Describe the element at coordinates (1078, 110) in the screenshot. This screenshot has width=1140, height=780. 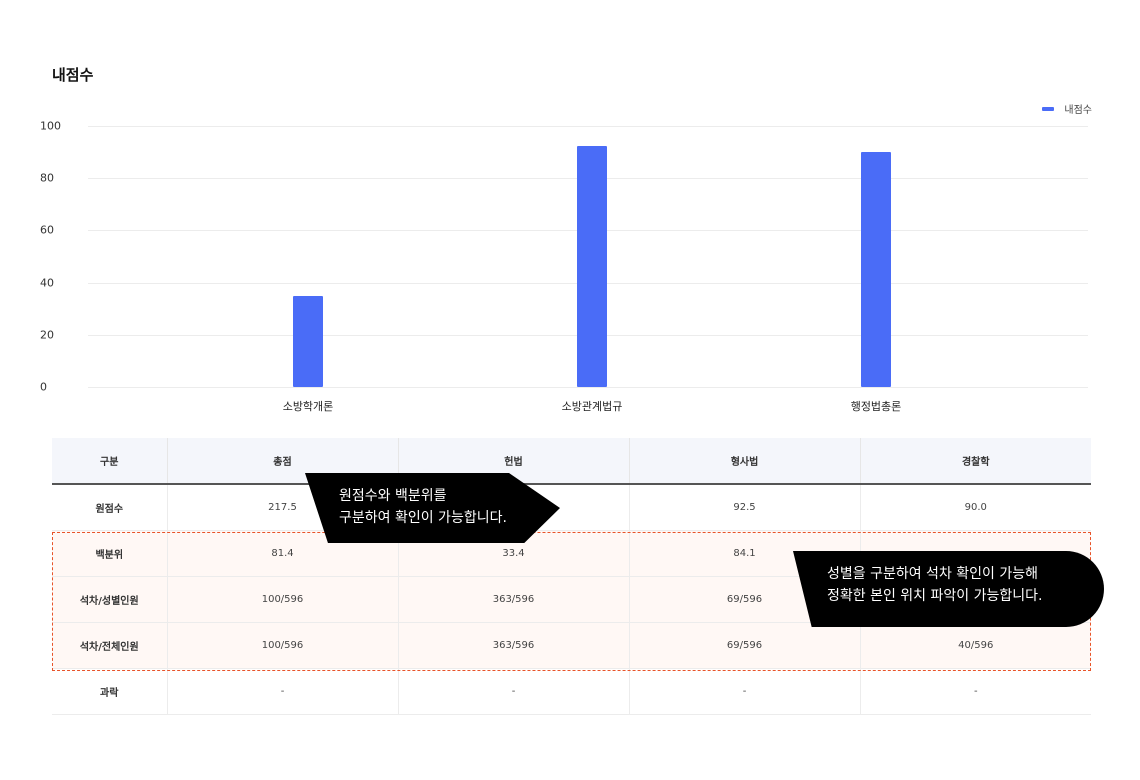
I see `legend-label: 내점수` at that location.